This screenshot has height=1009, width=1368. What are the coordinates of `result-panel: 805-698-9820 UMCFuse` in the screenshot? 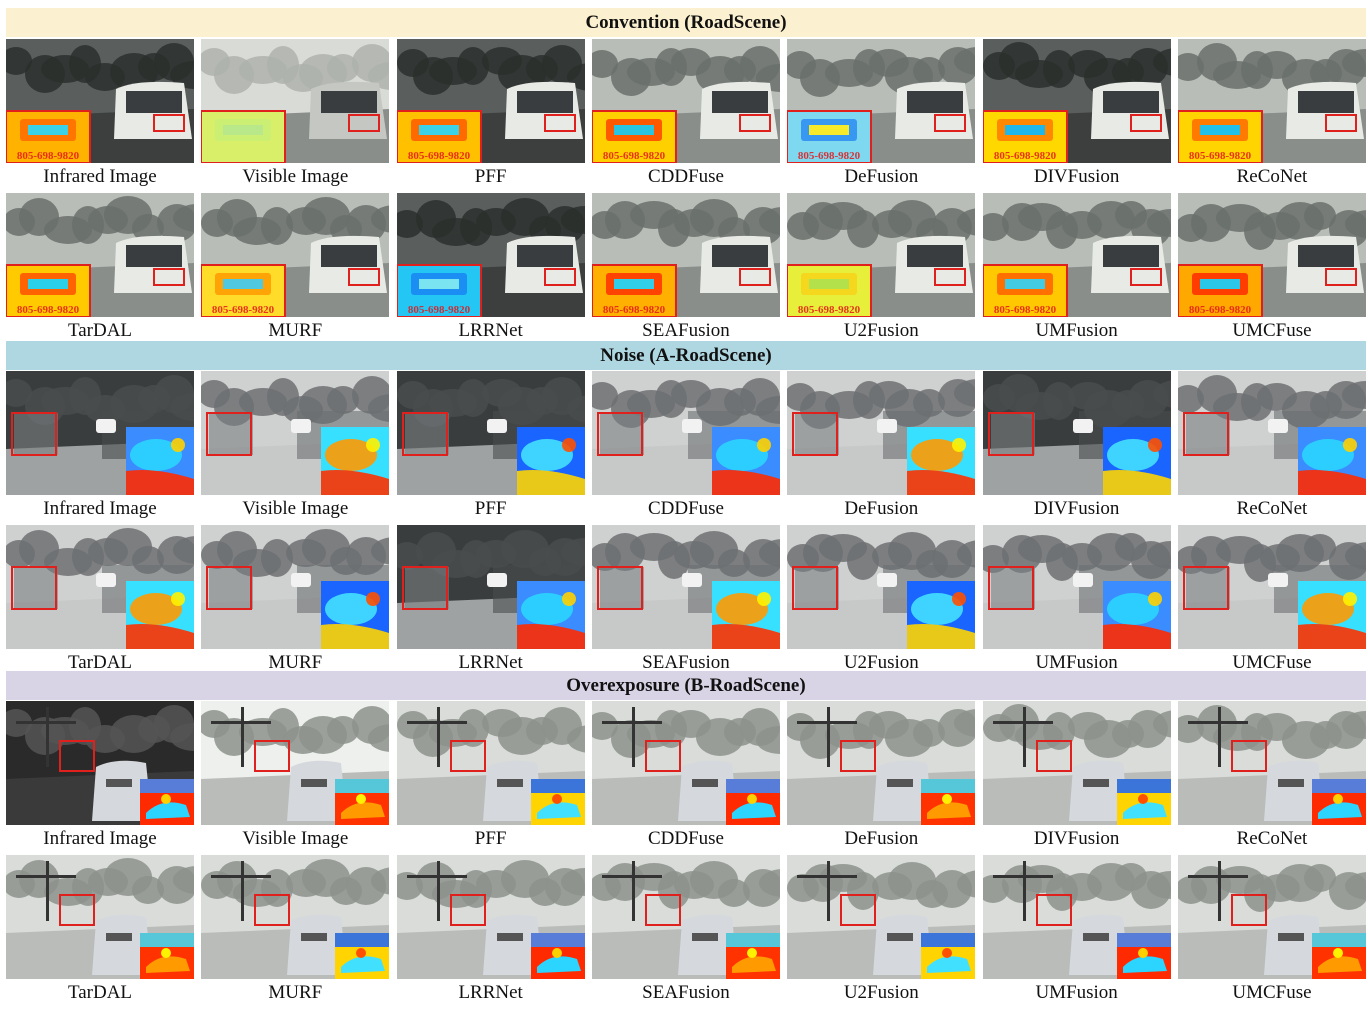 It's located at (1271, 270).